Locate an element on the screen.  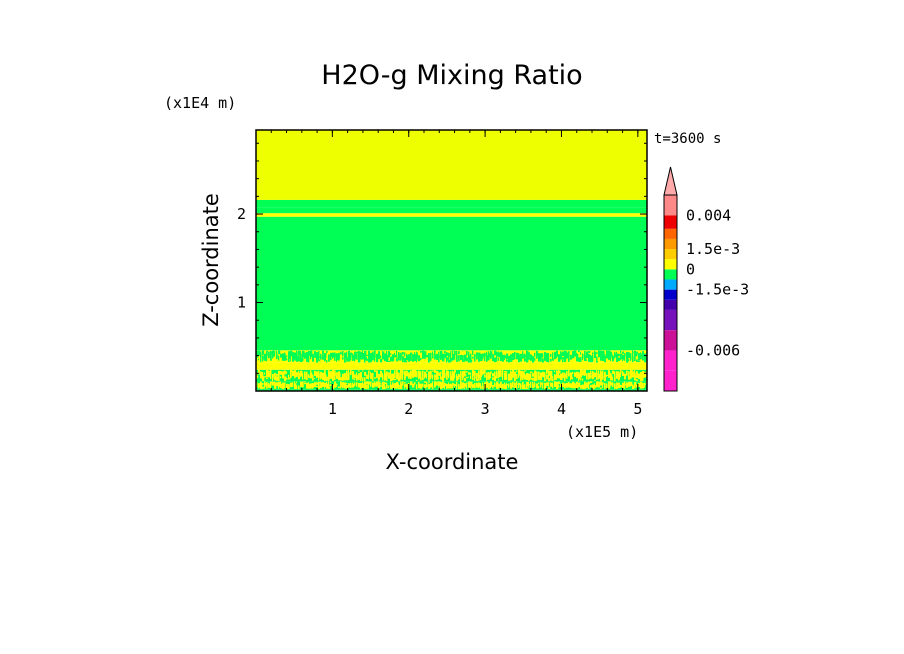
colorbar-frame is located at coordinates (670, 293).